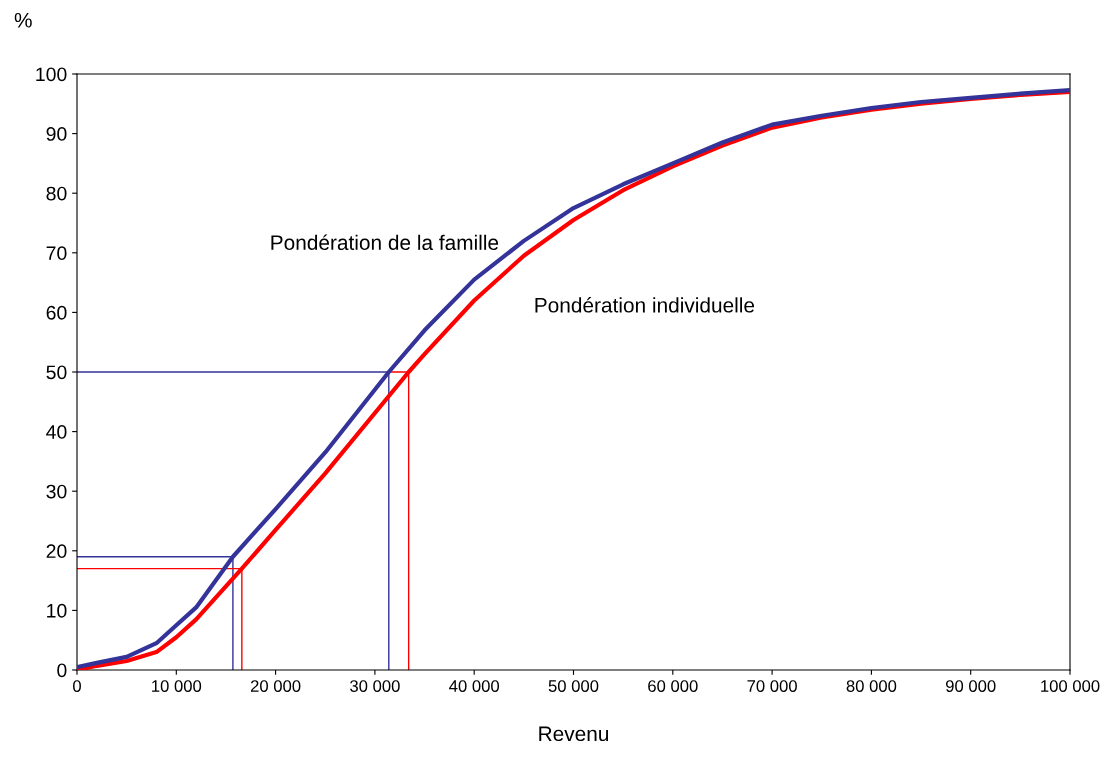  What do you see at coordinates (574, 734) in the screenshot?
I see `x-axis-title: Revenu` at bounding box center [574, 734].